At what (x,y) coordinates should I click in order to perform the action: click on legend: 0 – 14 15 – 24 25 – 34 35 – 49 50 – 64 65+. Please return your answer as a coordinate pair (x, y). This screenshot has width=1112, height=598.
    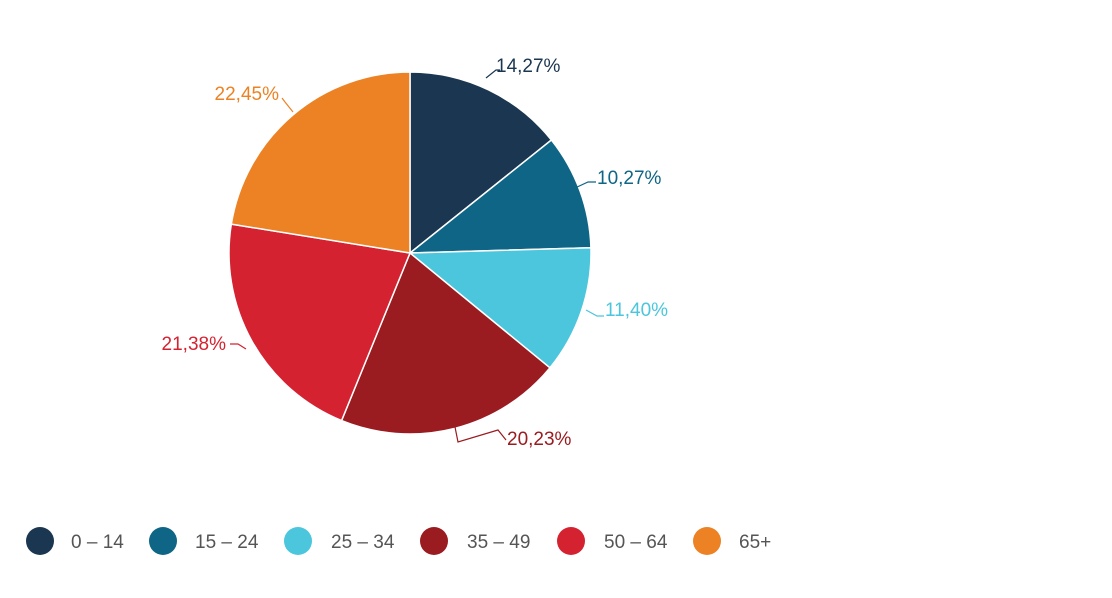
    Looking at the image, I should click on (398, 541).